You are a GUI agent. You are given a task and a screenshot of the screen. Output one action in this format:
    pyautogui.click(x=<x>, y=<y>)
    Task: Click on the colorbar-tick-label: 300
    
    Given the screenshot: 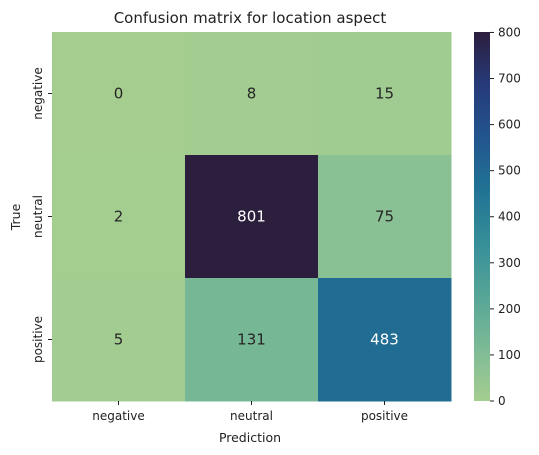 What is the action you would take?
    pyautogui.click(x=509, y=263)
    